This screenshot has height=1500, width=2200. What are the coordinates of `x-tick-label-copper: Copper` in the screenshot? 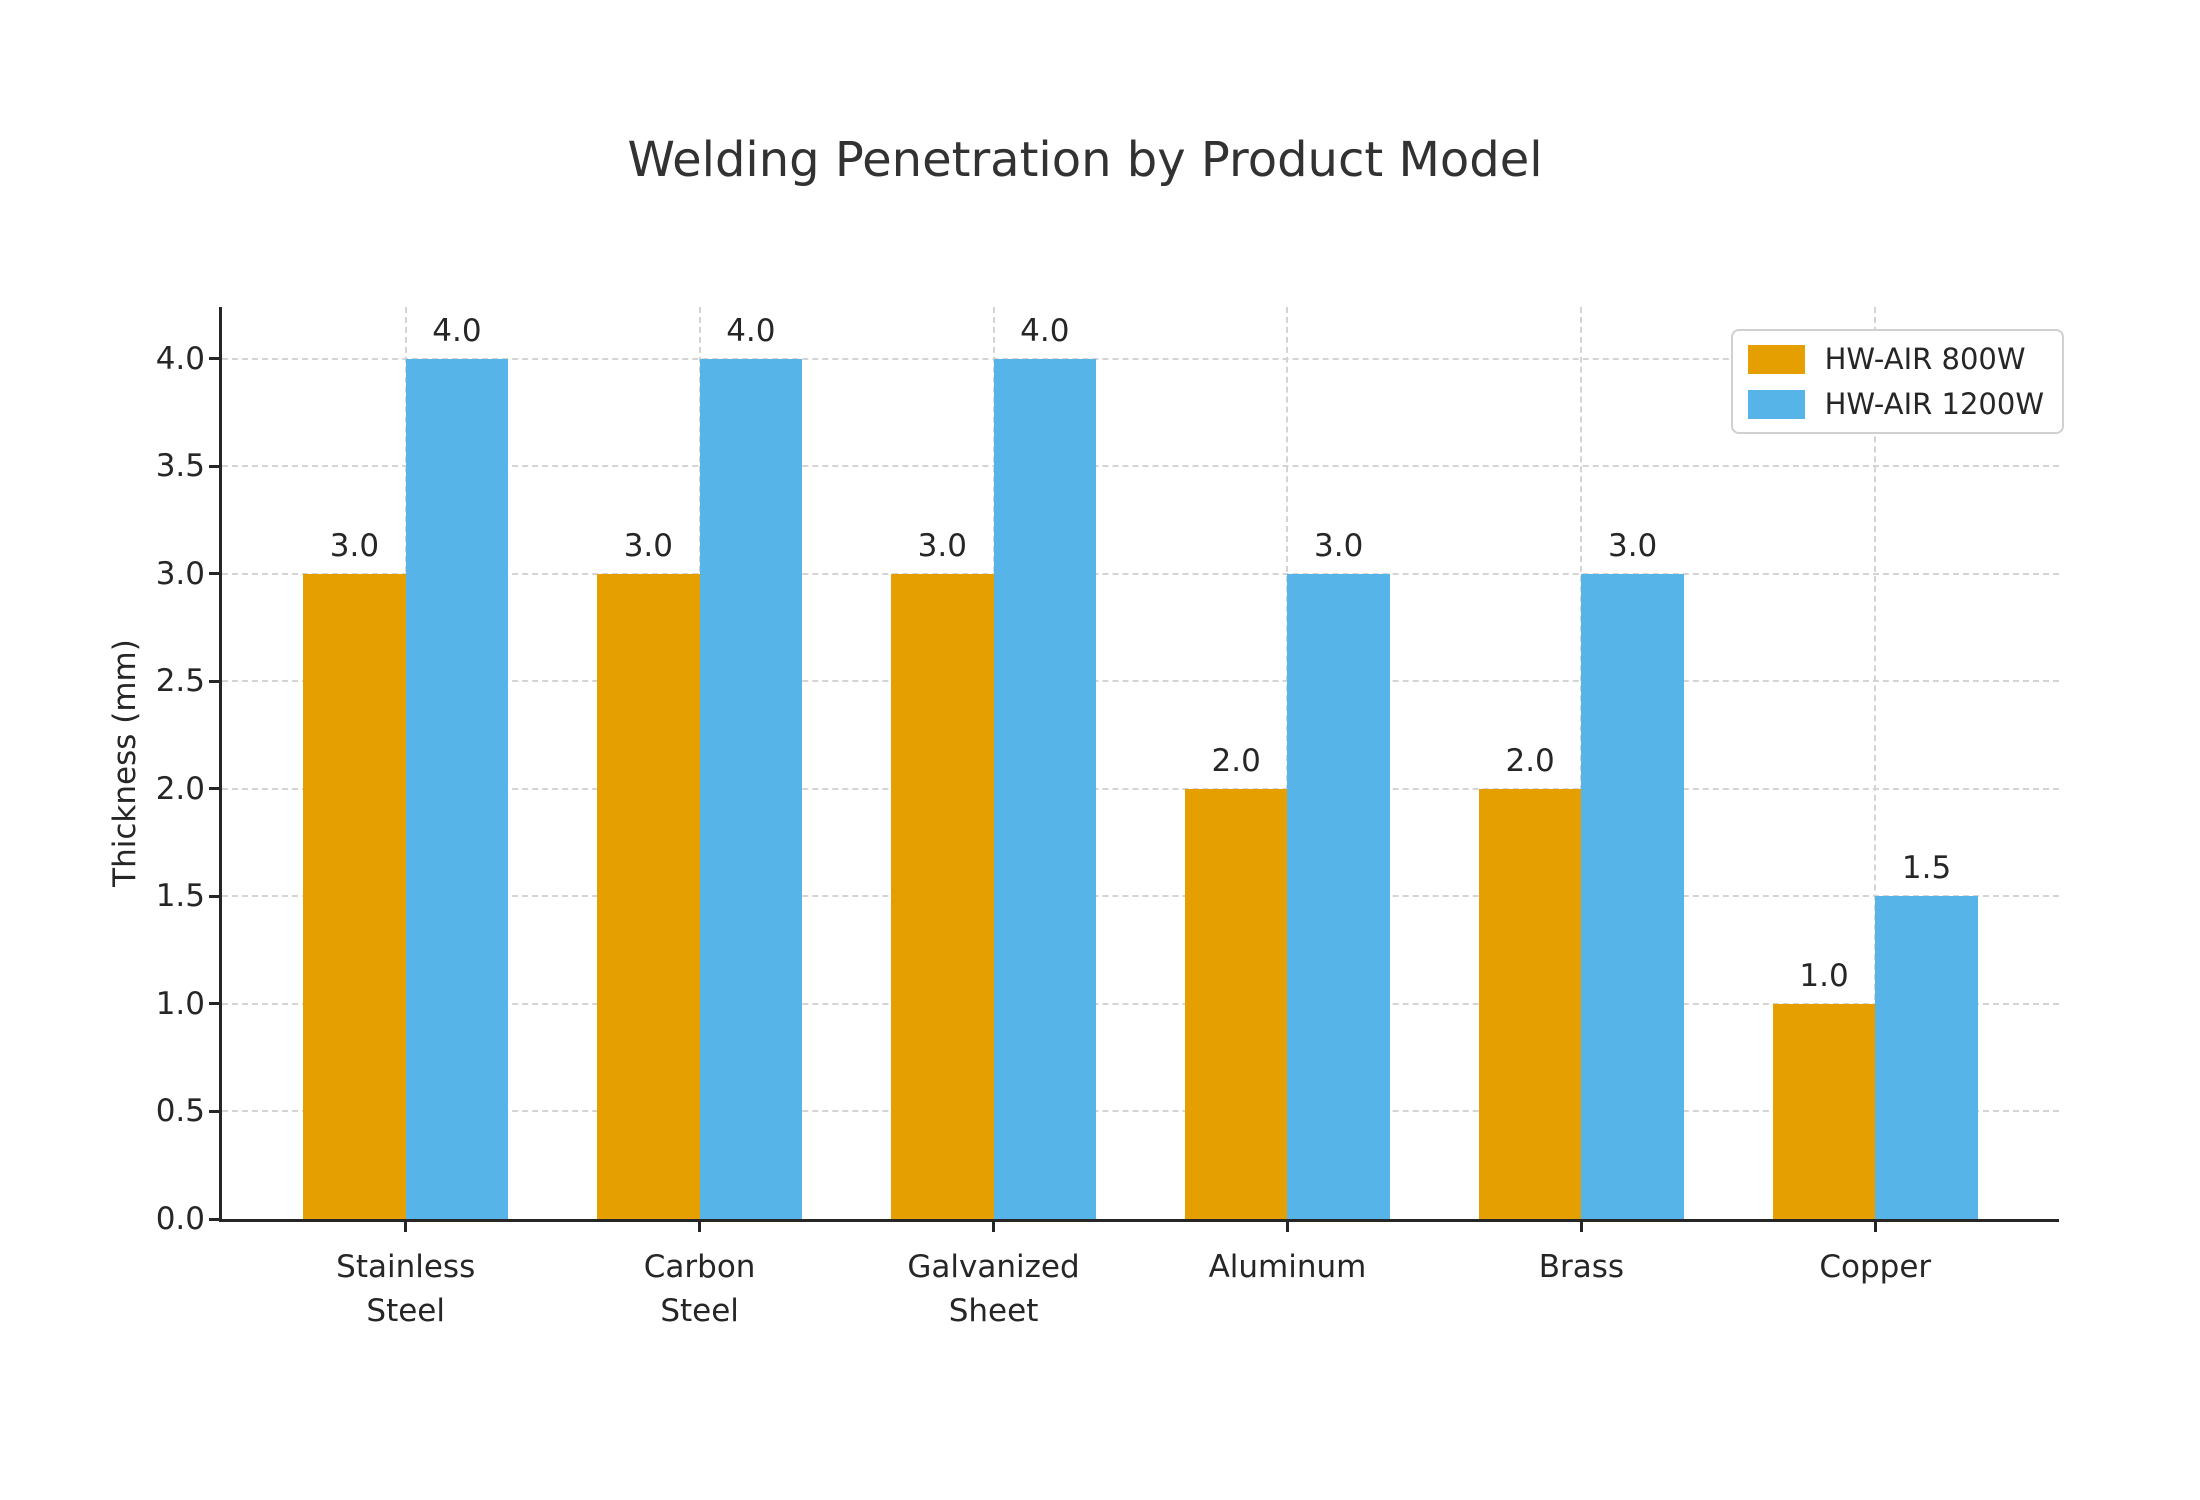 It's located at (1875, 1267).